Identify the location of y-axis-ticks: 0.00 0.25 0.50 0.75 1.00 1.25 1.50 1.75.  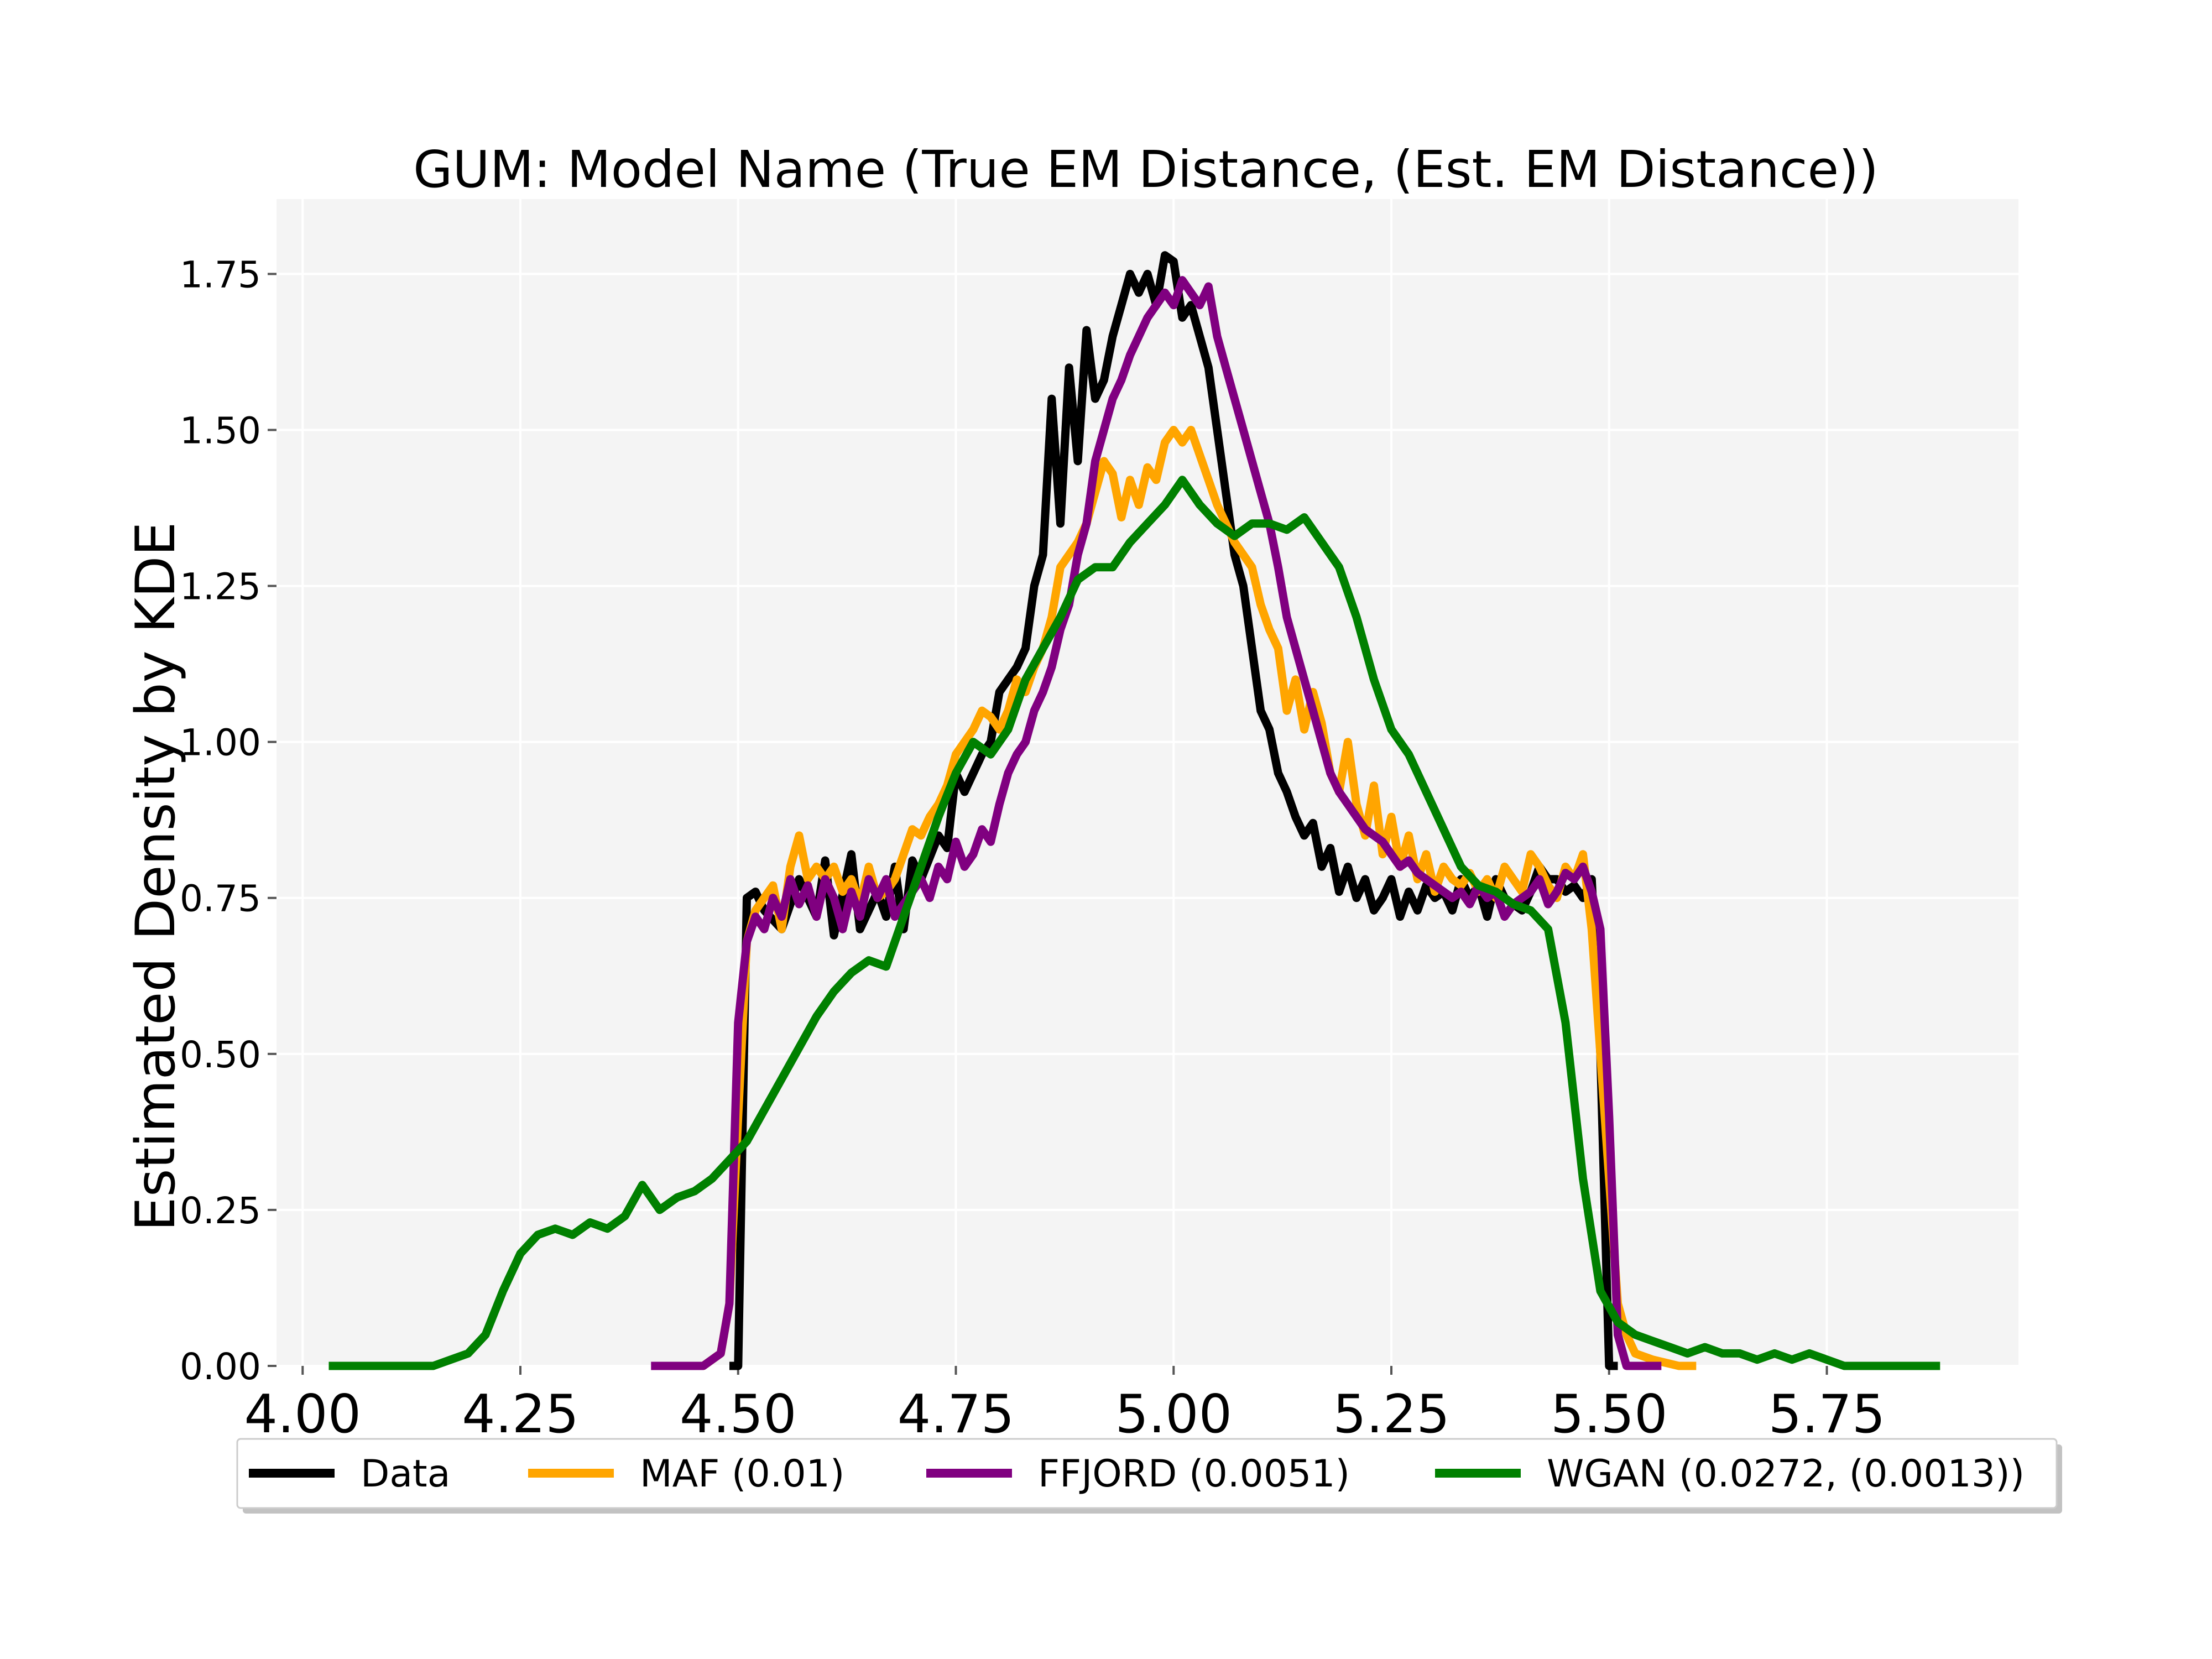
(228, 821).